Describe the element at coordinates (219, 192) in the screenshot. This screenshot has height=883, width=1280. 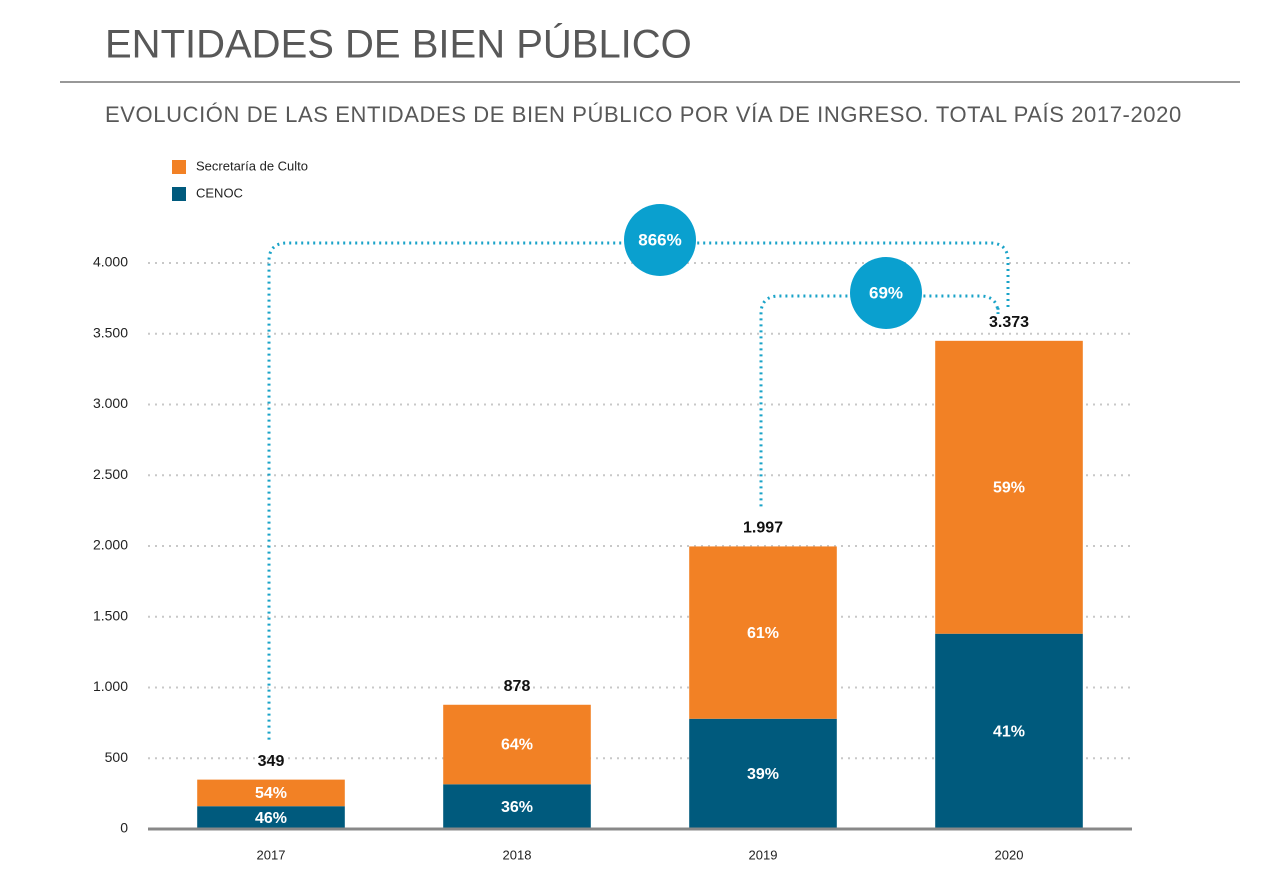
I see `legend-label: CENOC` at that location.